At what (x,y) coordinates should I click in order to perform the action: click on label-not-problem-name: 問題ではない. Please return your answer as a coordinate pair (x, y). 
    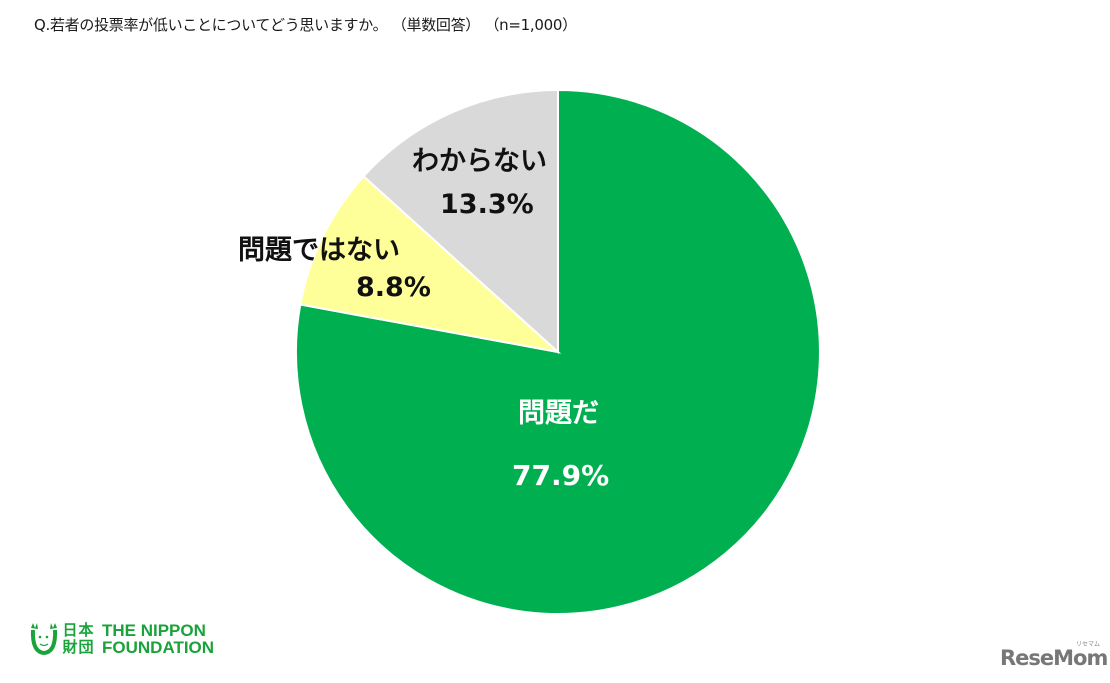
    Looking at the image, I should click on (319, 250).